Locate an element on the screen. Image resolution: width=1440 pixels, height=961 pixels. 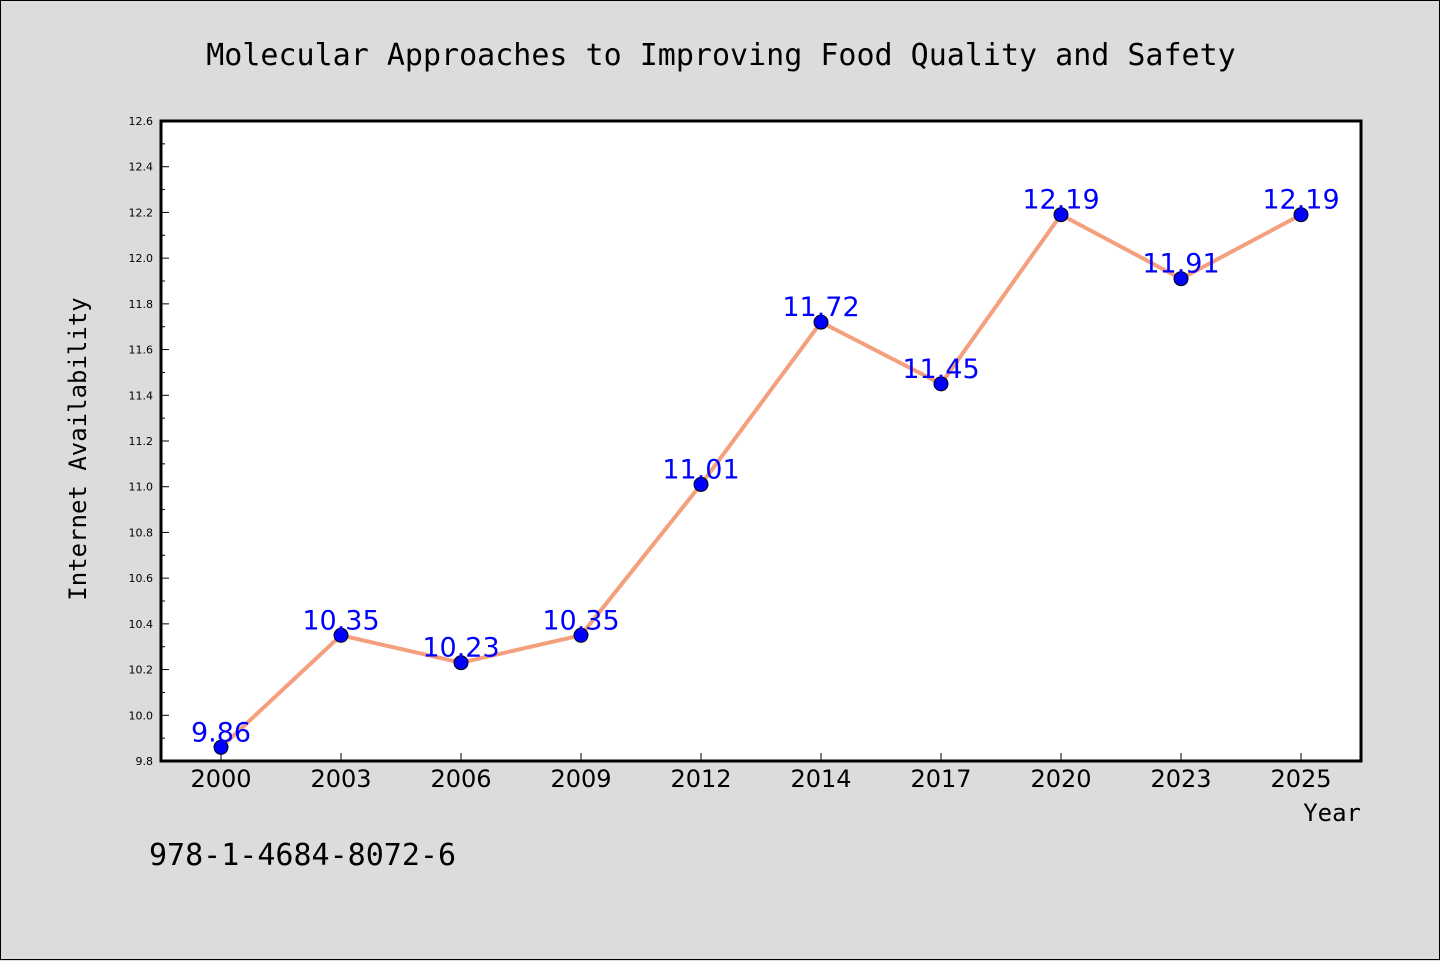
data-label: 11.91 is located at coordinates (1180, 264).